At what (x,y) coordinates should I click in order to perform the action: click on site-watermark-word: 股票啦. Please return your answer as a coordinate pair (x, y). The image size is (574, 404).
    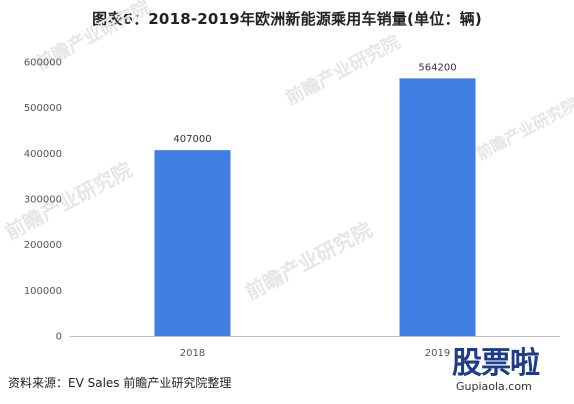
    Looking at the image, I should click on (496, 360).